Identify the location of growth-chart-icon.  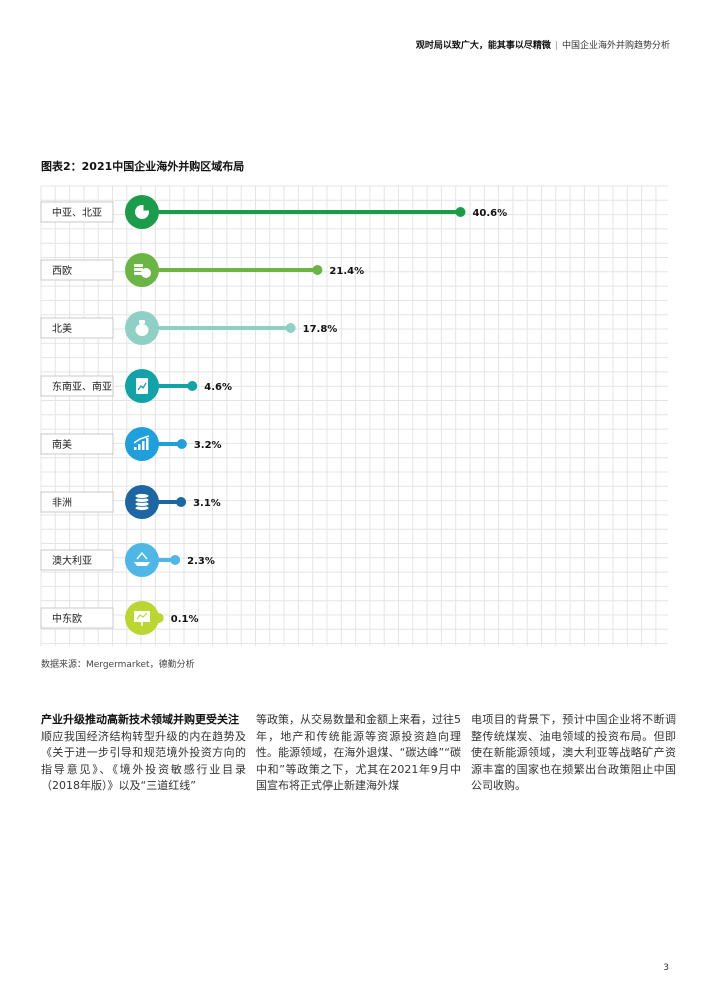
(142, 444).